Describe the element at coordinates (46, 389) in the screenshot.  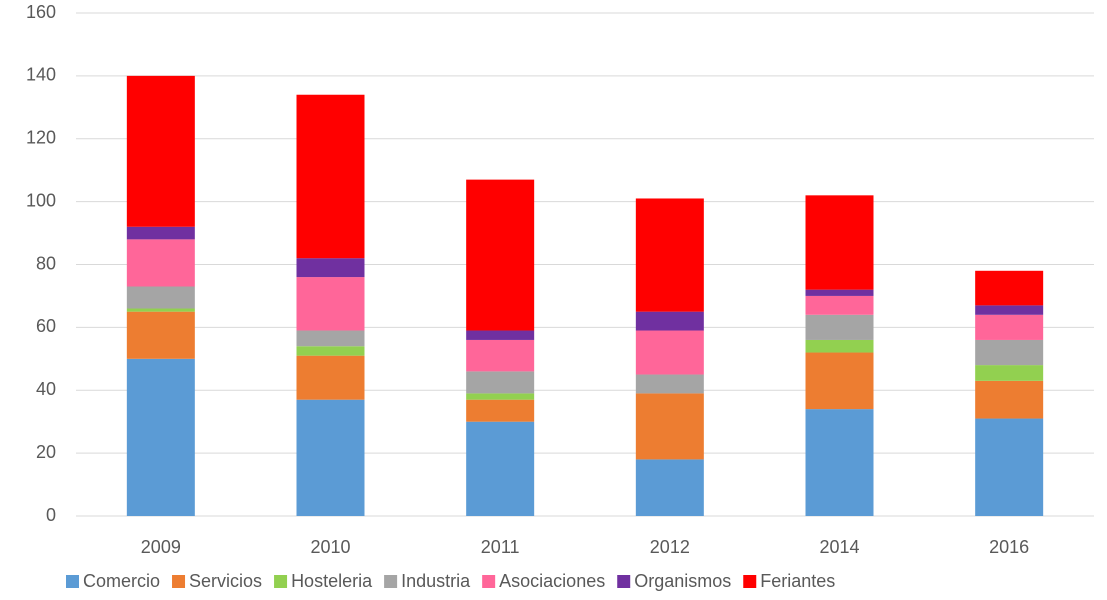
I see `y-tick-label: 40` at that location.